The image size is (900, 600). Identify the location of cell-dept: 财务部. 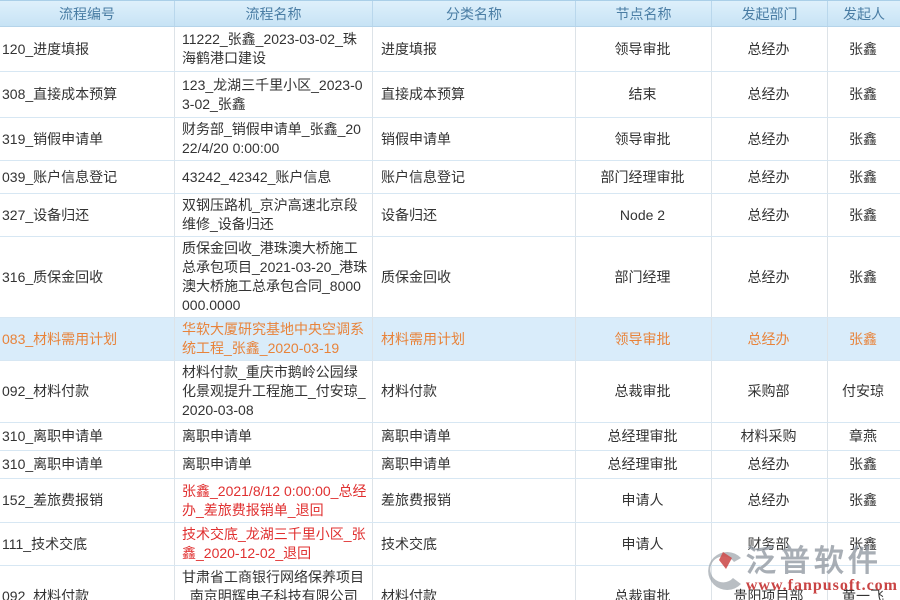
(770, 544).